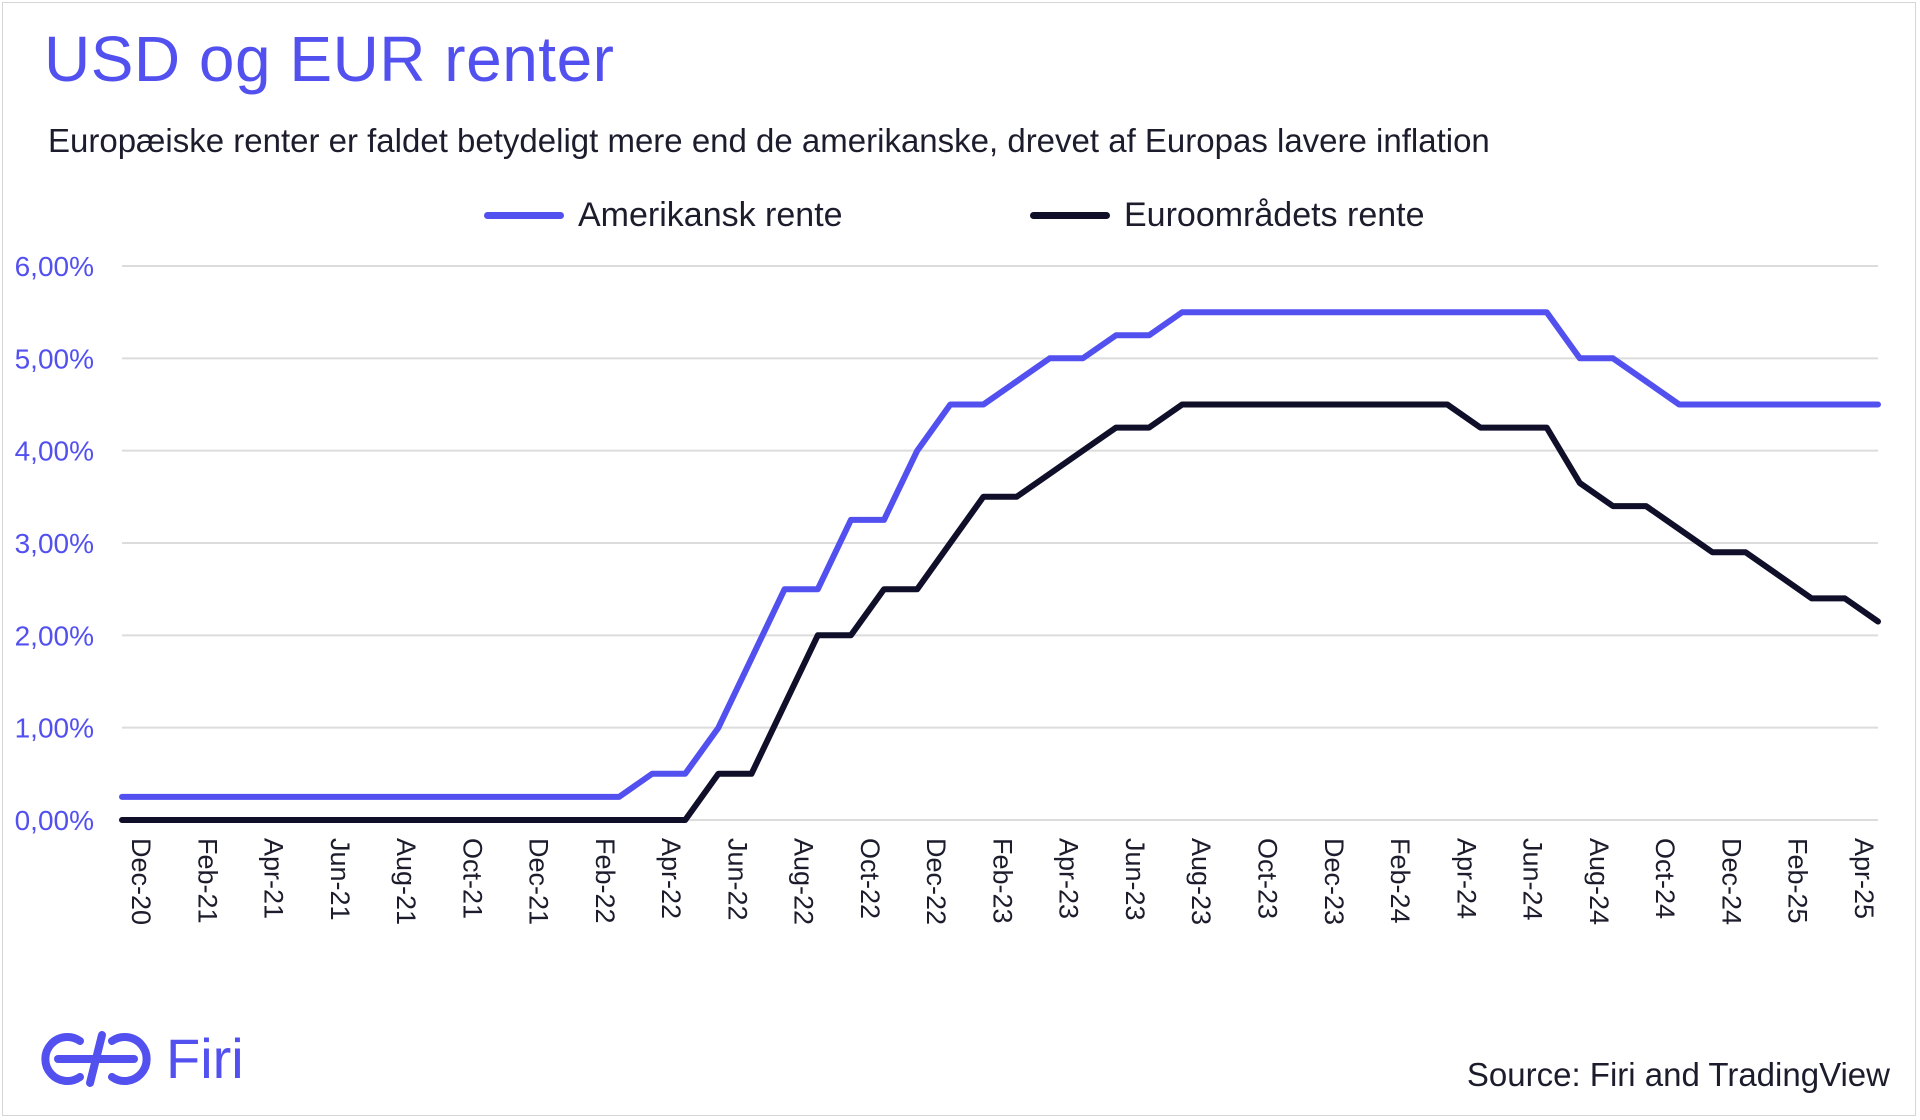  Describe the element at coordinates (539, 881) in the screenshot. I see `x-tick-label: Dec-21` at that location.